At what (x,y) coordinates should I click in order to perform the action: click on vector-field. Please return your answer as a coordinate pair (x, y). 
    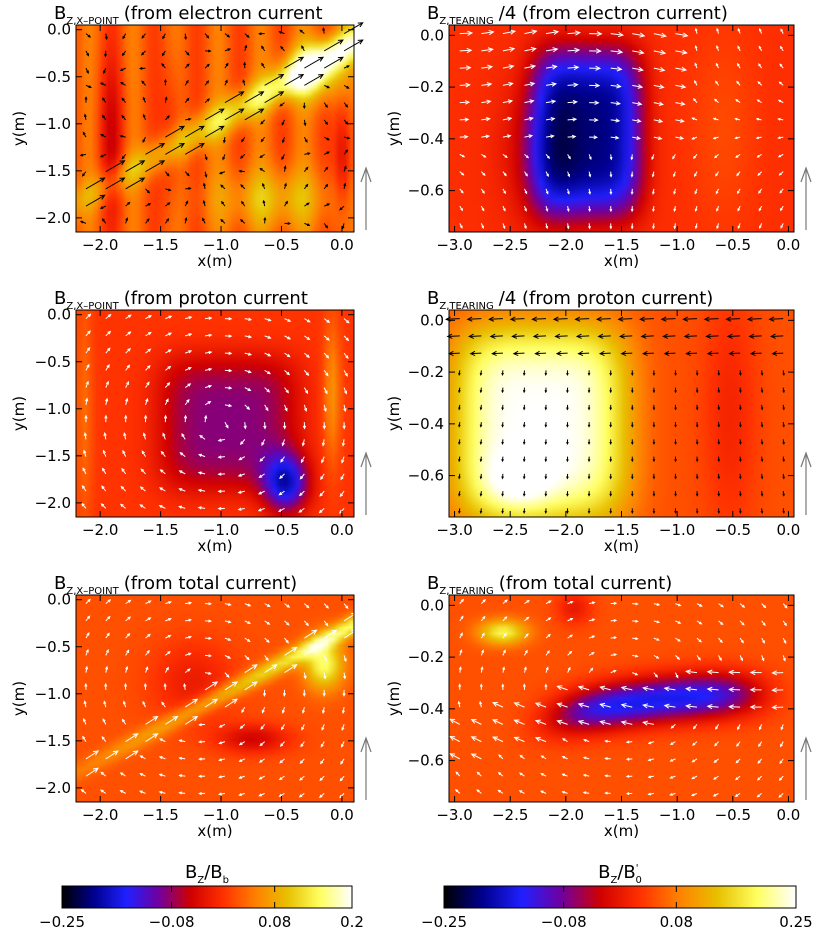
    Looking at the image, I should click on (615, 415).